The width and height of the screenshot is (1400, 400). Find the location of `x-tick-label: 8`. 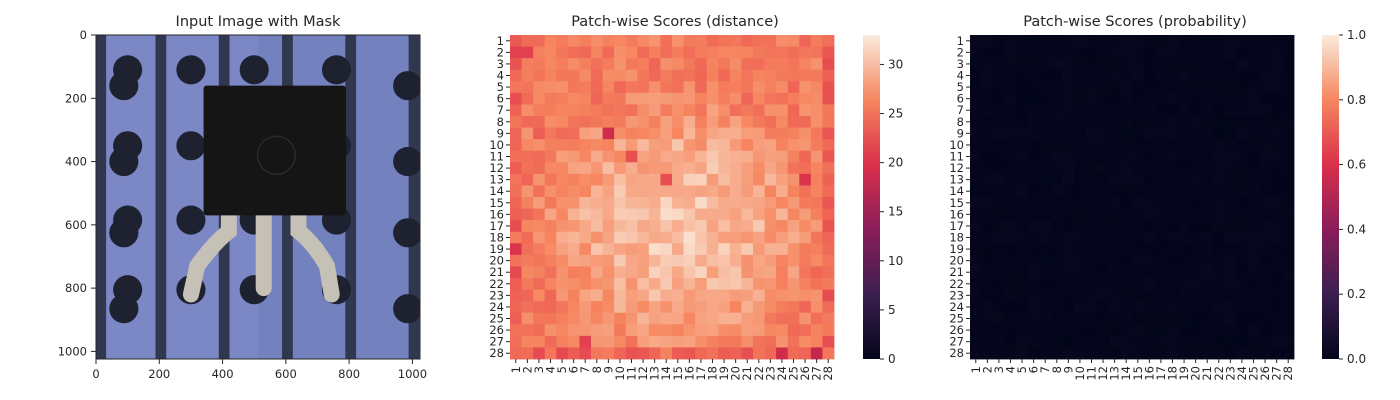

x-tick-label: 8 is located at coordinates (1057, 369).